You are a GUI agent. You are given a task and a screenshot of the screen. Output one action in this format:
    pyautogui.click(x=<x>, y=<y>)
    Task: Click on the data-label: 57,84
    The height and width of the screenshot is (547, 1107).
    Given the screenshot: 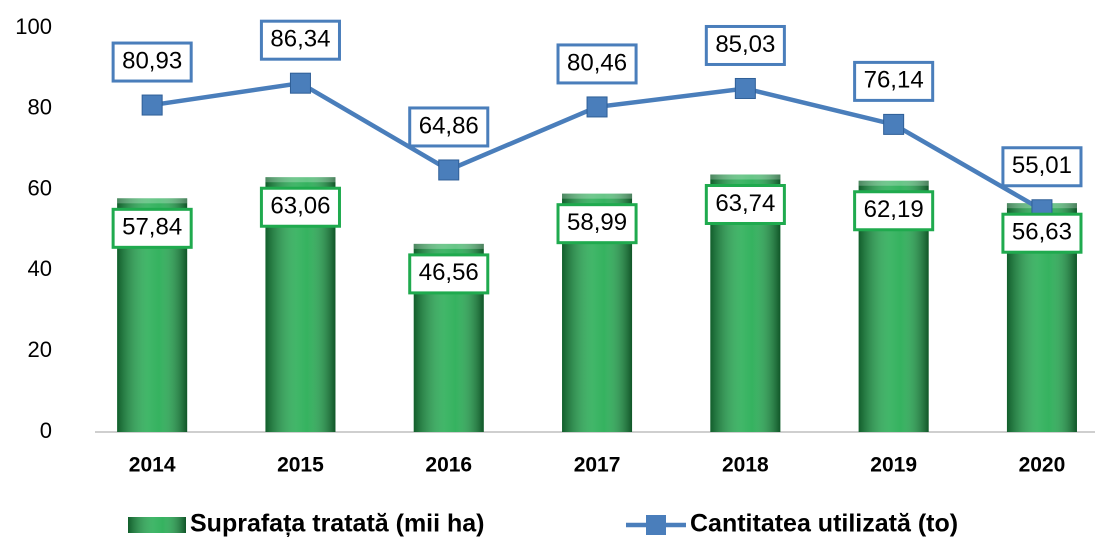 What is the action you would take?
    pyautogui.click(x=152, y=227)
    